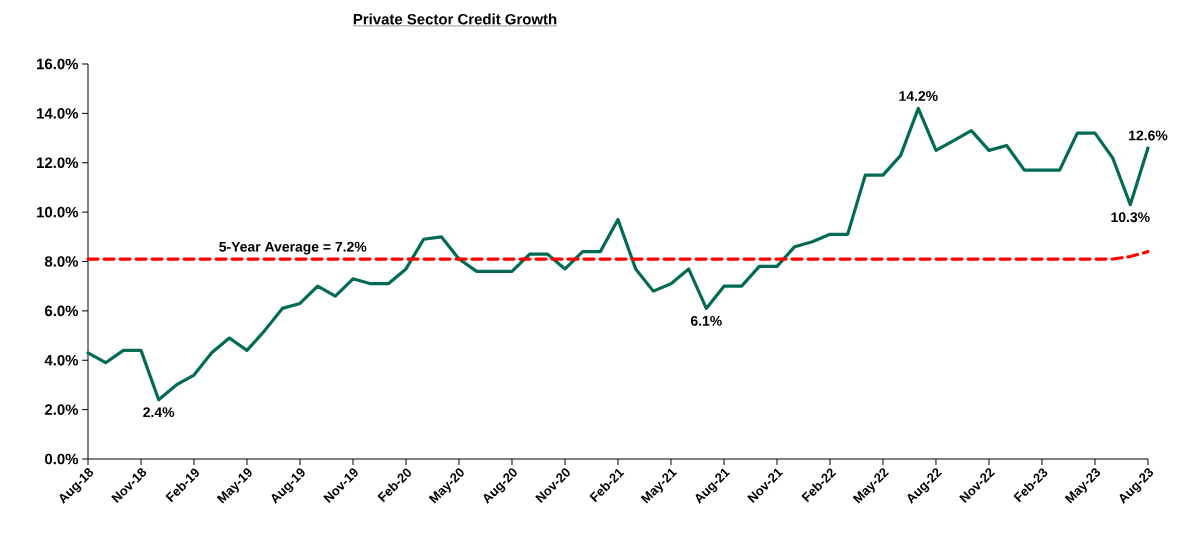  What do you see at coordinates (61, 409) in the screenshot?
I see `y-tick-label: 2.0%` at bounding box center [61, 409].